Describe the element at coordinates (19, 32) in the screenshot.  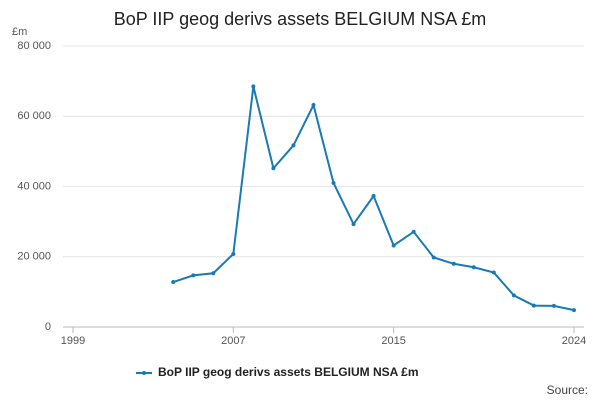
I see `y-unit: £m` at that location.